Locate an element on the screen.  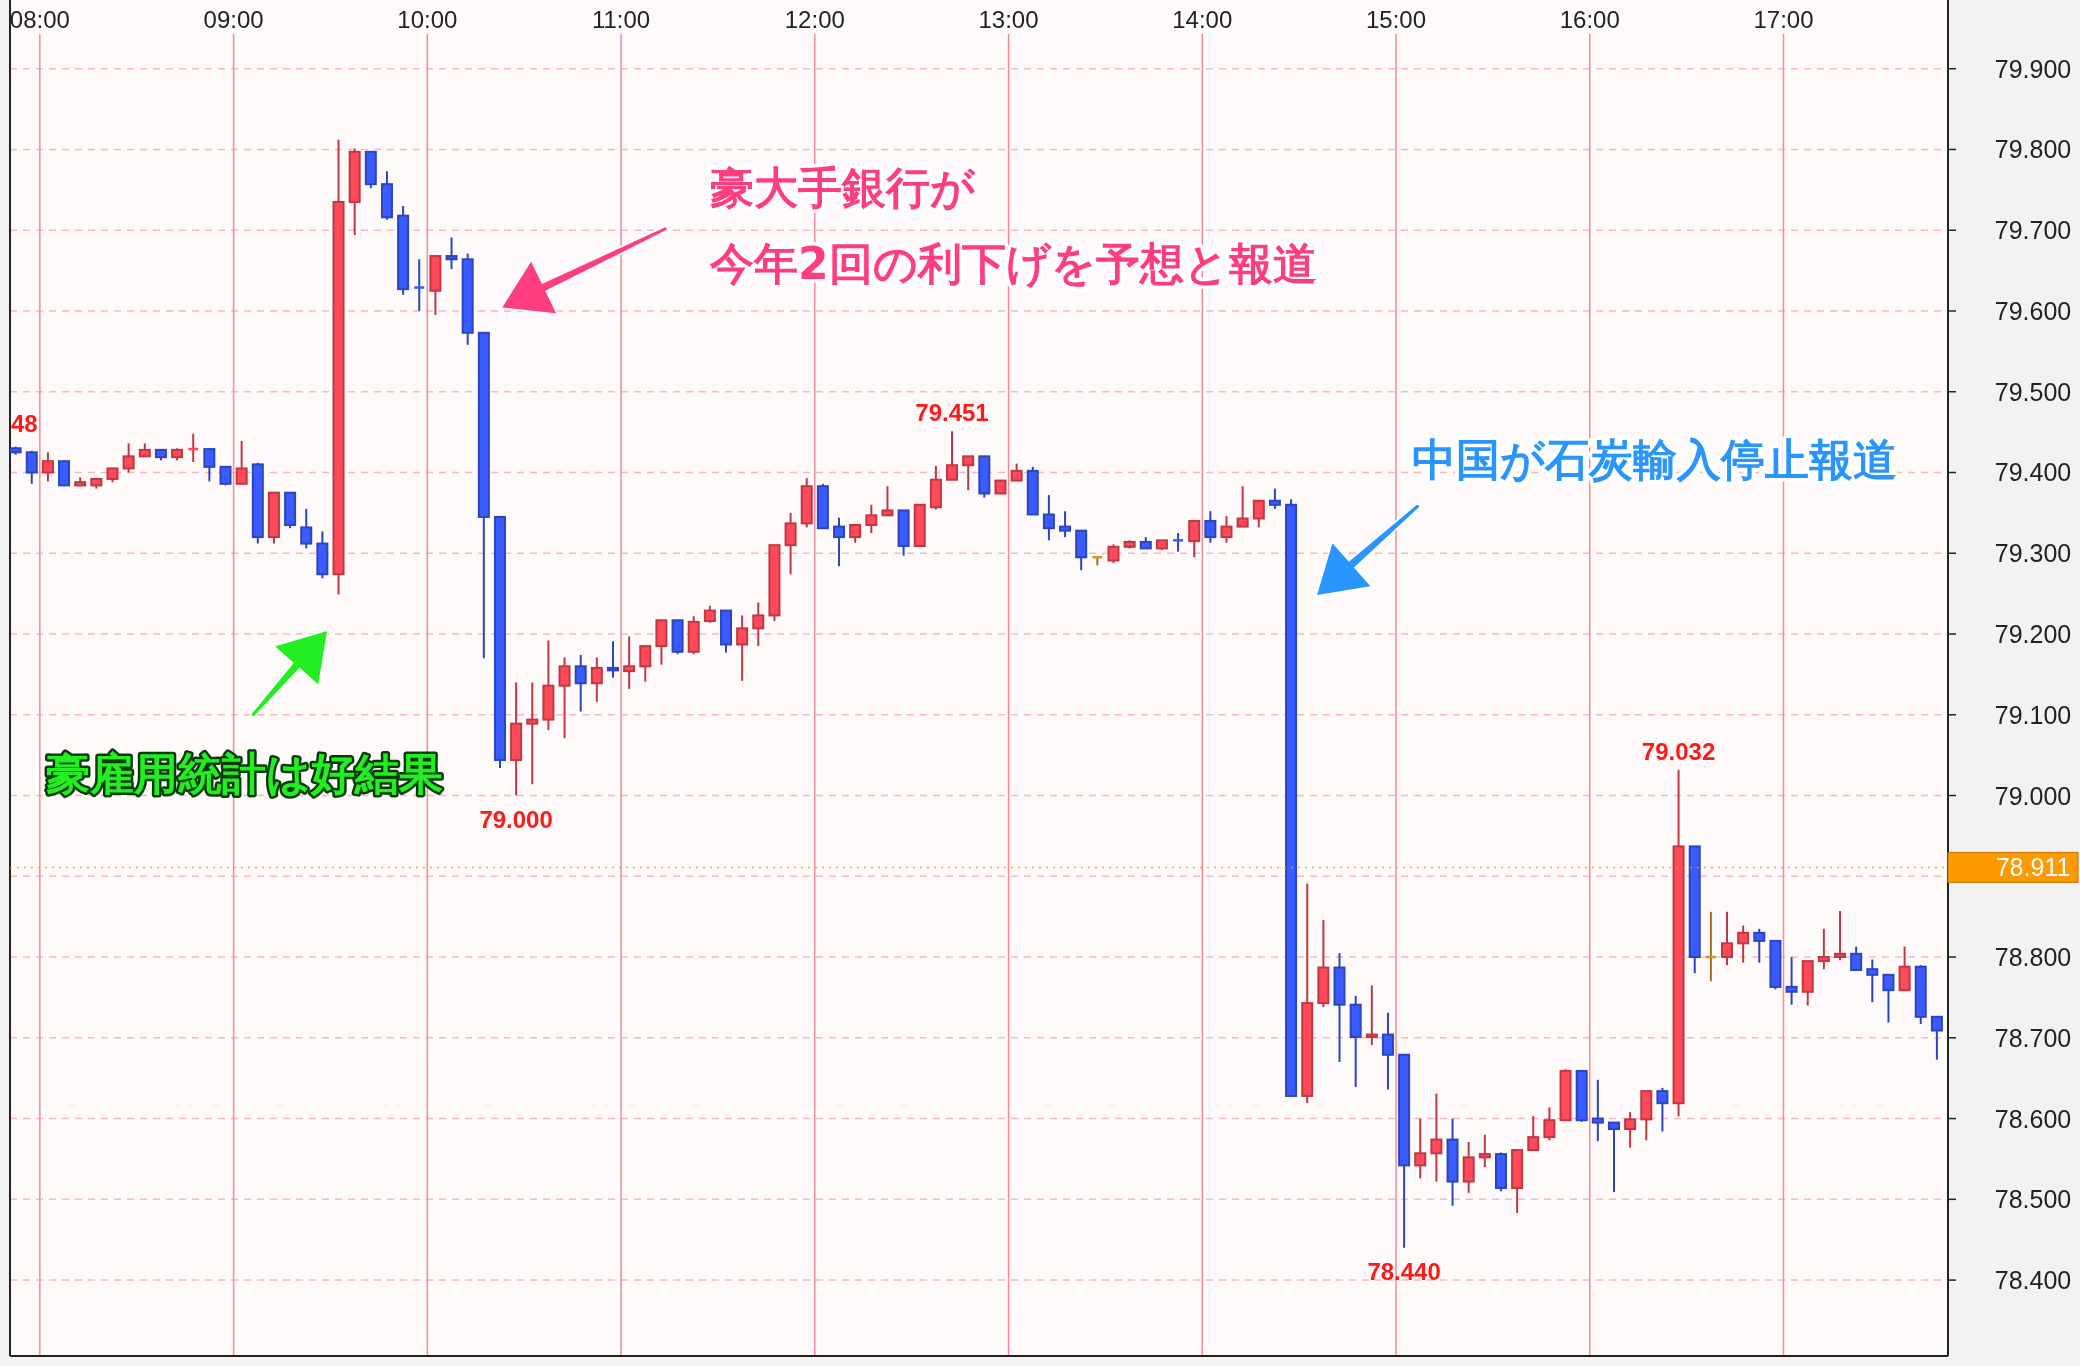
y-tick-label: 78.600 is located at coordinates (2033, 1118).